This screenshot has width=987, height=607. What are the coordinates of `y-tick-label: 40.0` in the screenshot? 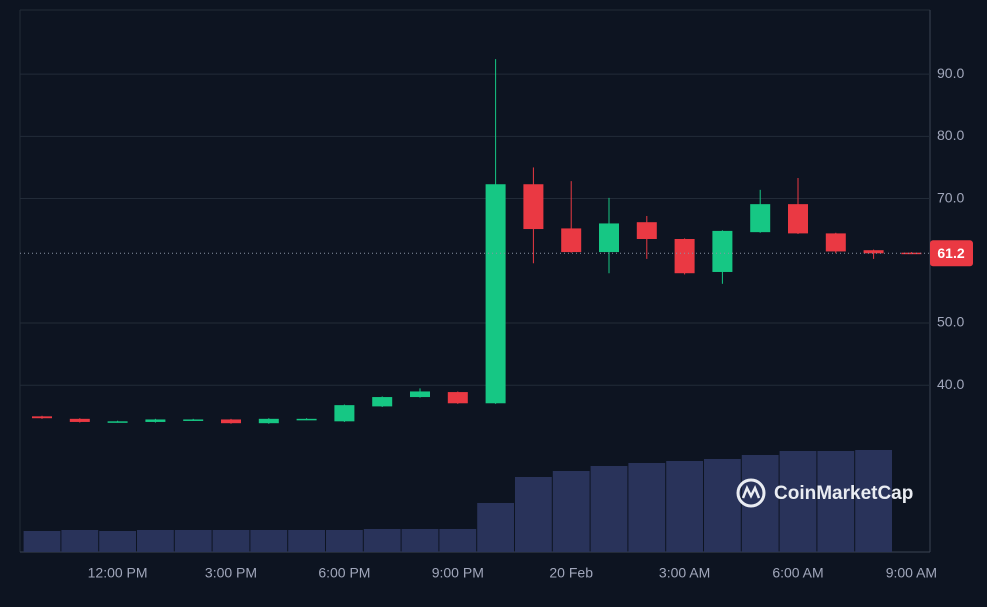 It's located at (950, 384).